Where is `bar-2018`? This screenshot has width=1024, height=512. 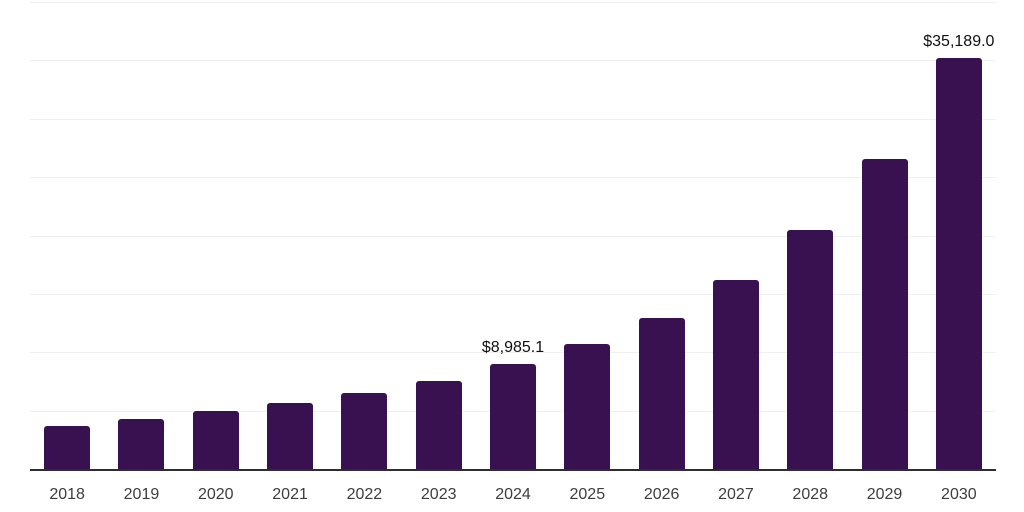 bar-2018 is located at coordinates (67, 447).